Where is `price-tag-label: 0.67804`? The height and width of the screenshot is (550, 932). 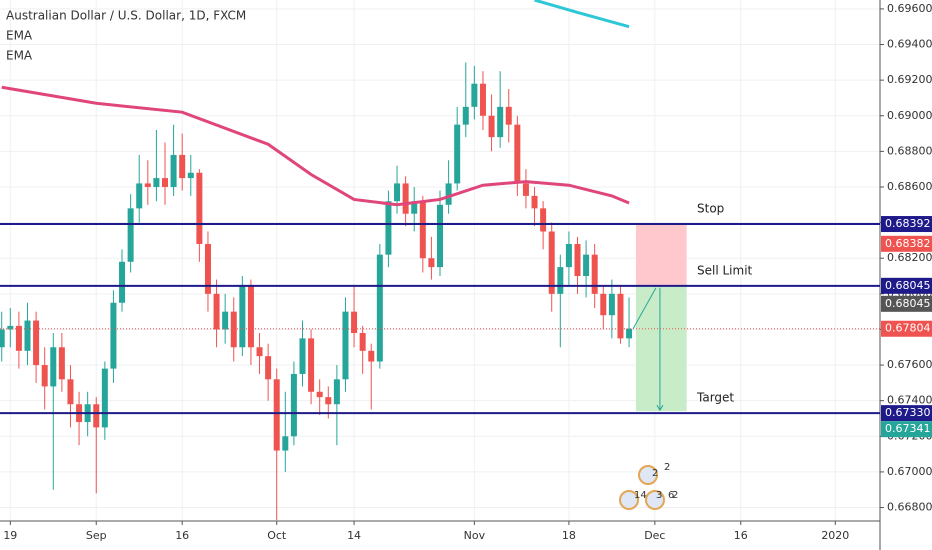
price-tag-label: 0.67804 is located at coordinates (908, 328).